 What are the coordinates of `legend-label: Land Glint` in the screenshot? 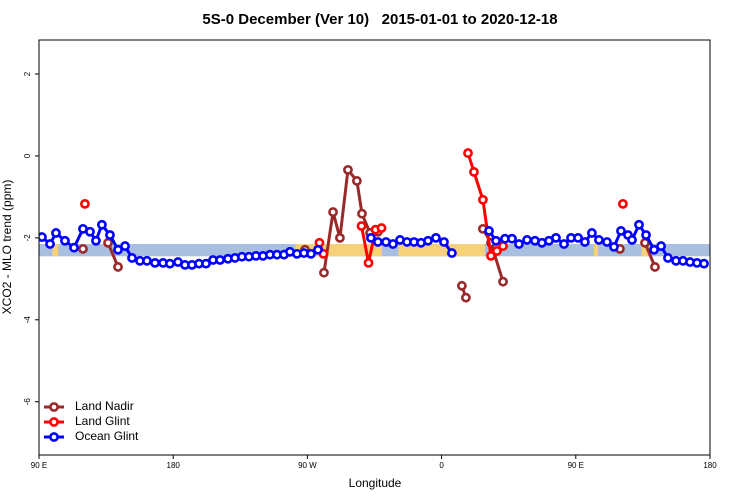 It's located at (102, 421).